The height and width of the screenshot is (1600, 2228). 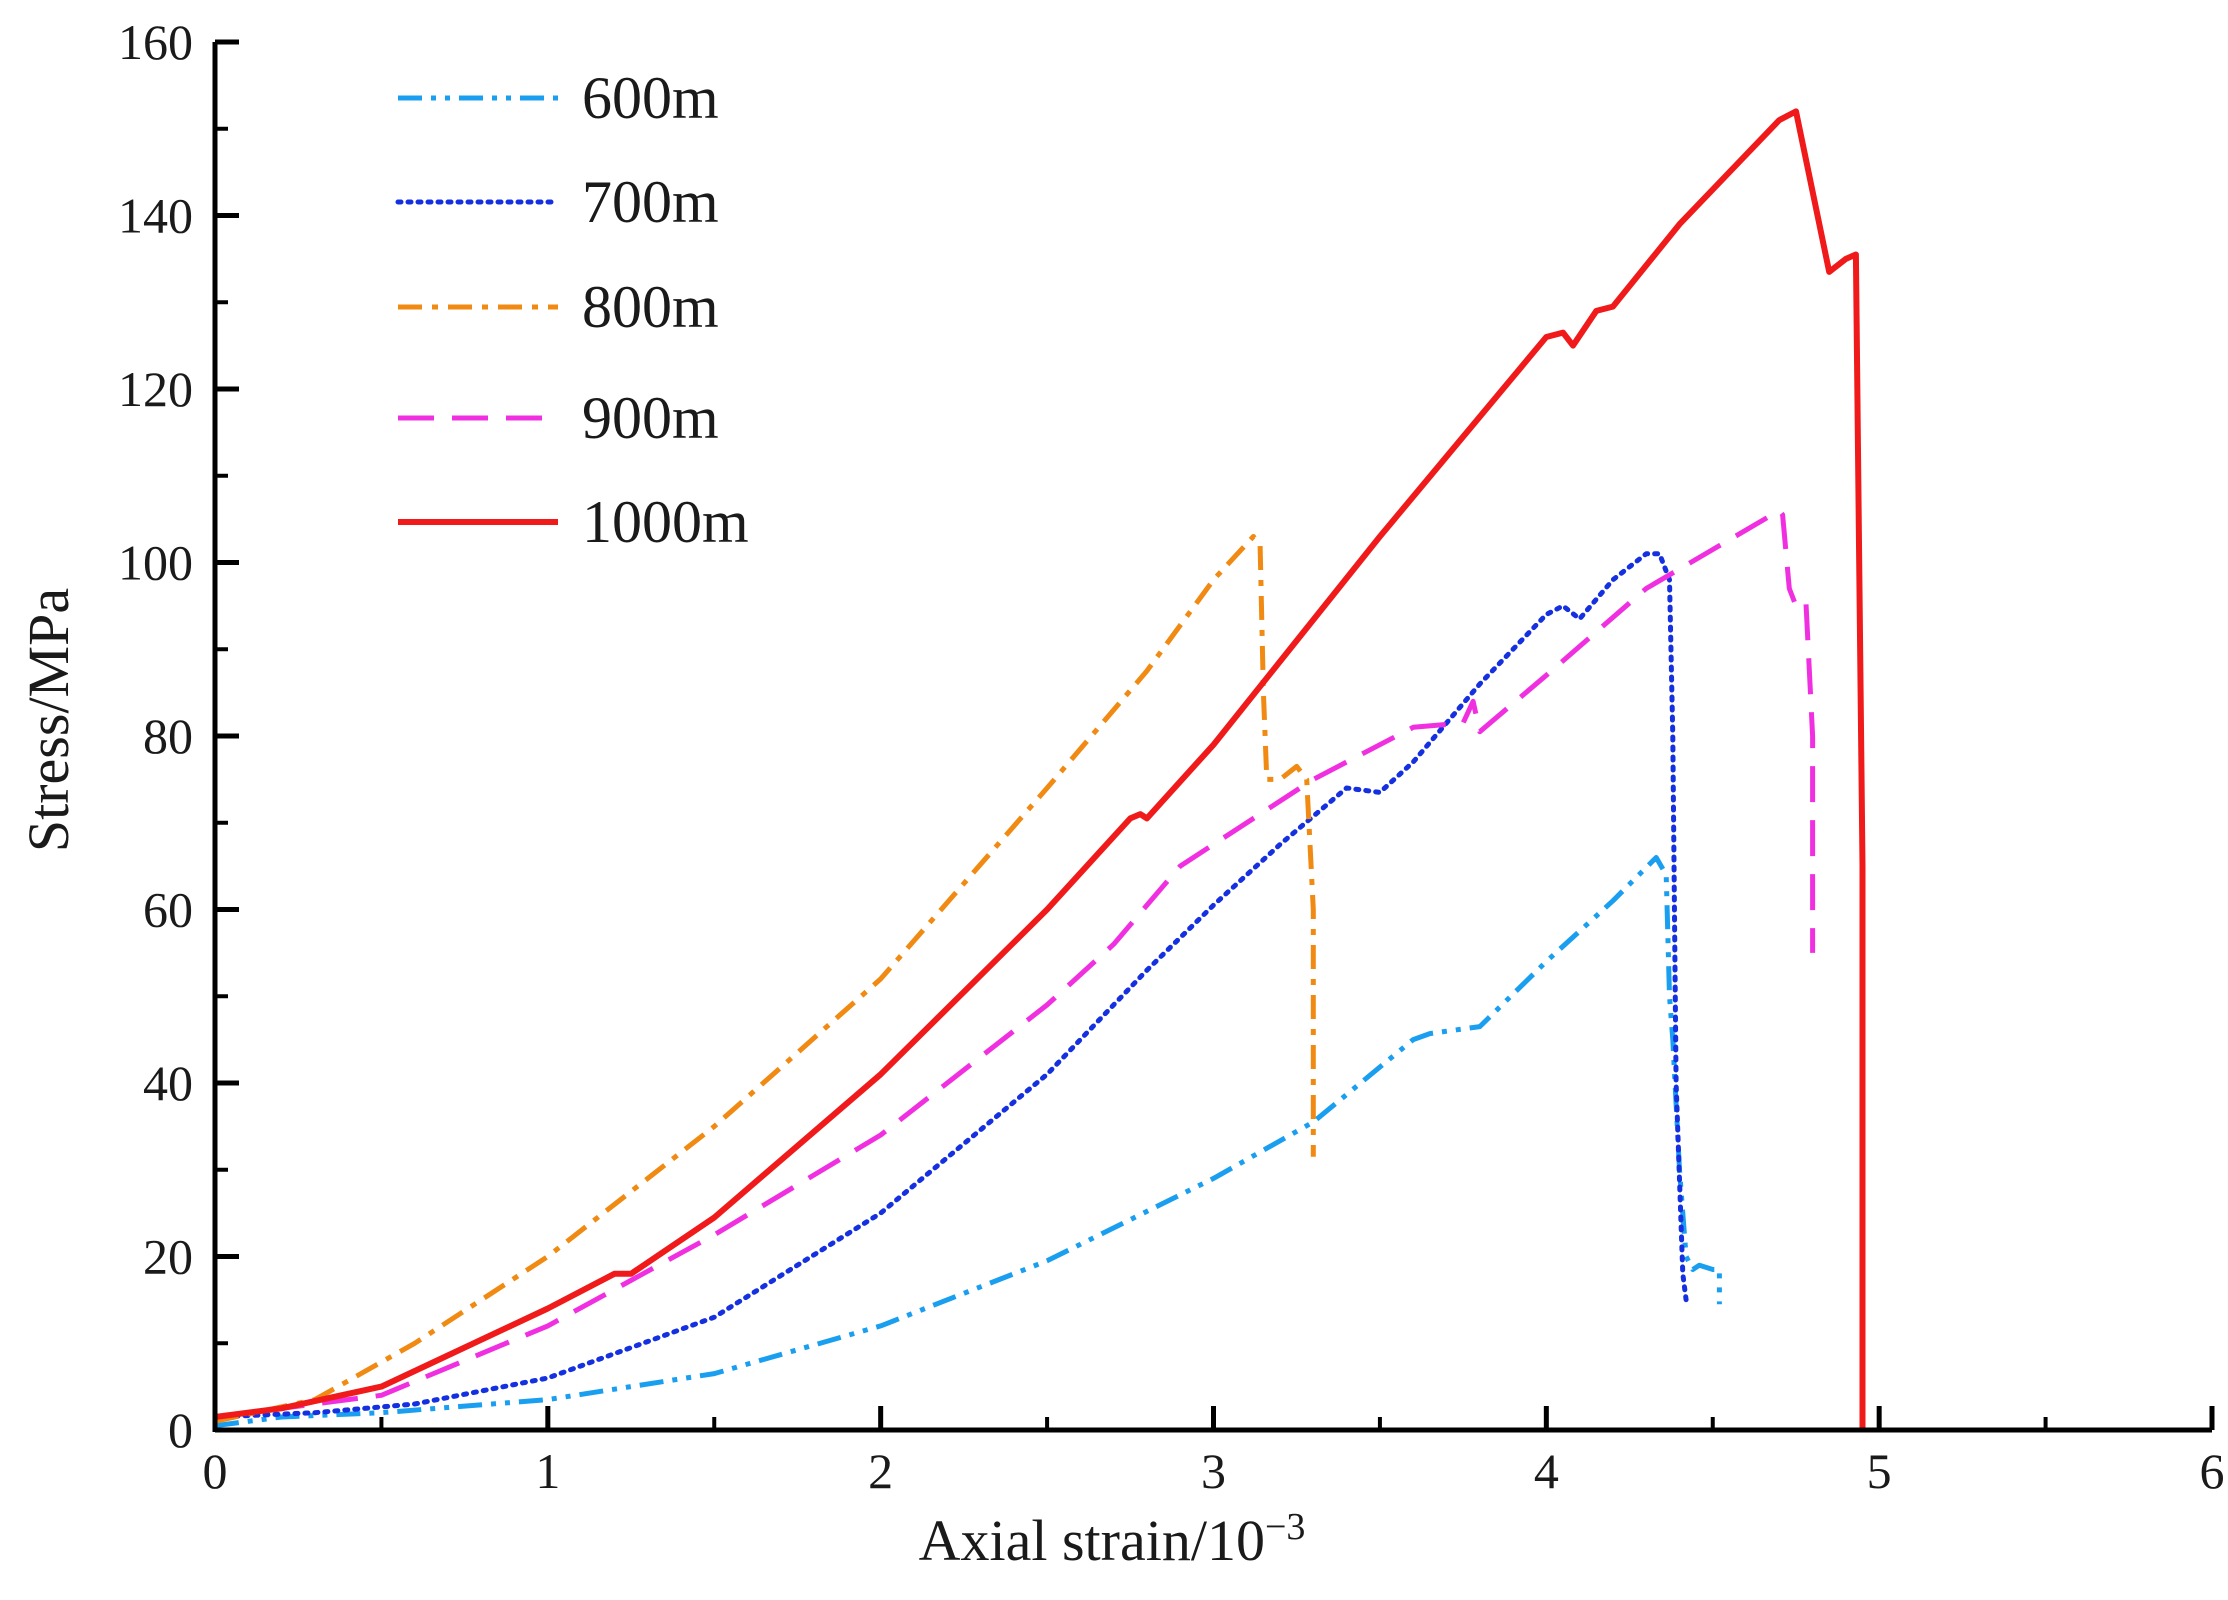 I want to click on legend-label-700m: 700m, so click(x=650, y=202).